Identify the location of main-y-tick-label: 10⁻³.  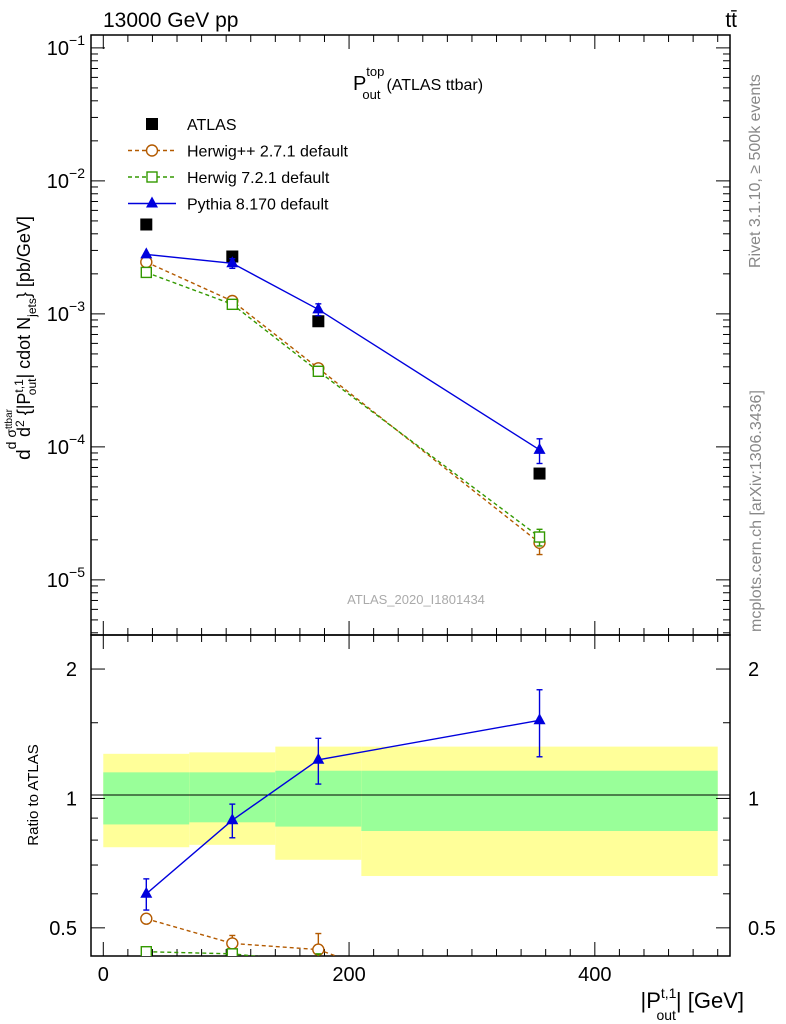
(66, 312).